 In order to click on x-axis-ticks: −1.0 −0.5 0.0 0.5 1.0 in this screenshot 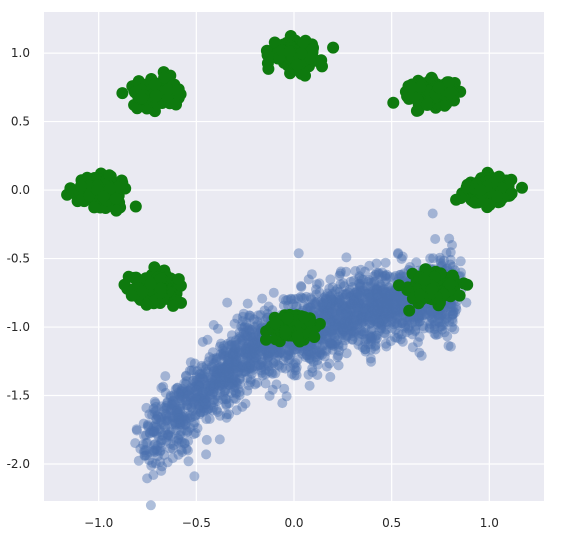, I will do `click(291, 523)`.